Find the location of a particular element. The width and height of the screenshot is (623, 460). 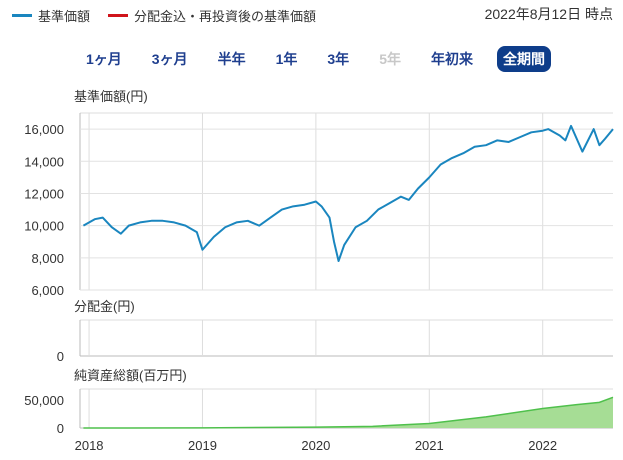

legend: 基準価額 分配金込・再投資後の基準価額 is located at coordinates (173, 15).